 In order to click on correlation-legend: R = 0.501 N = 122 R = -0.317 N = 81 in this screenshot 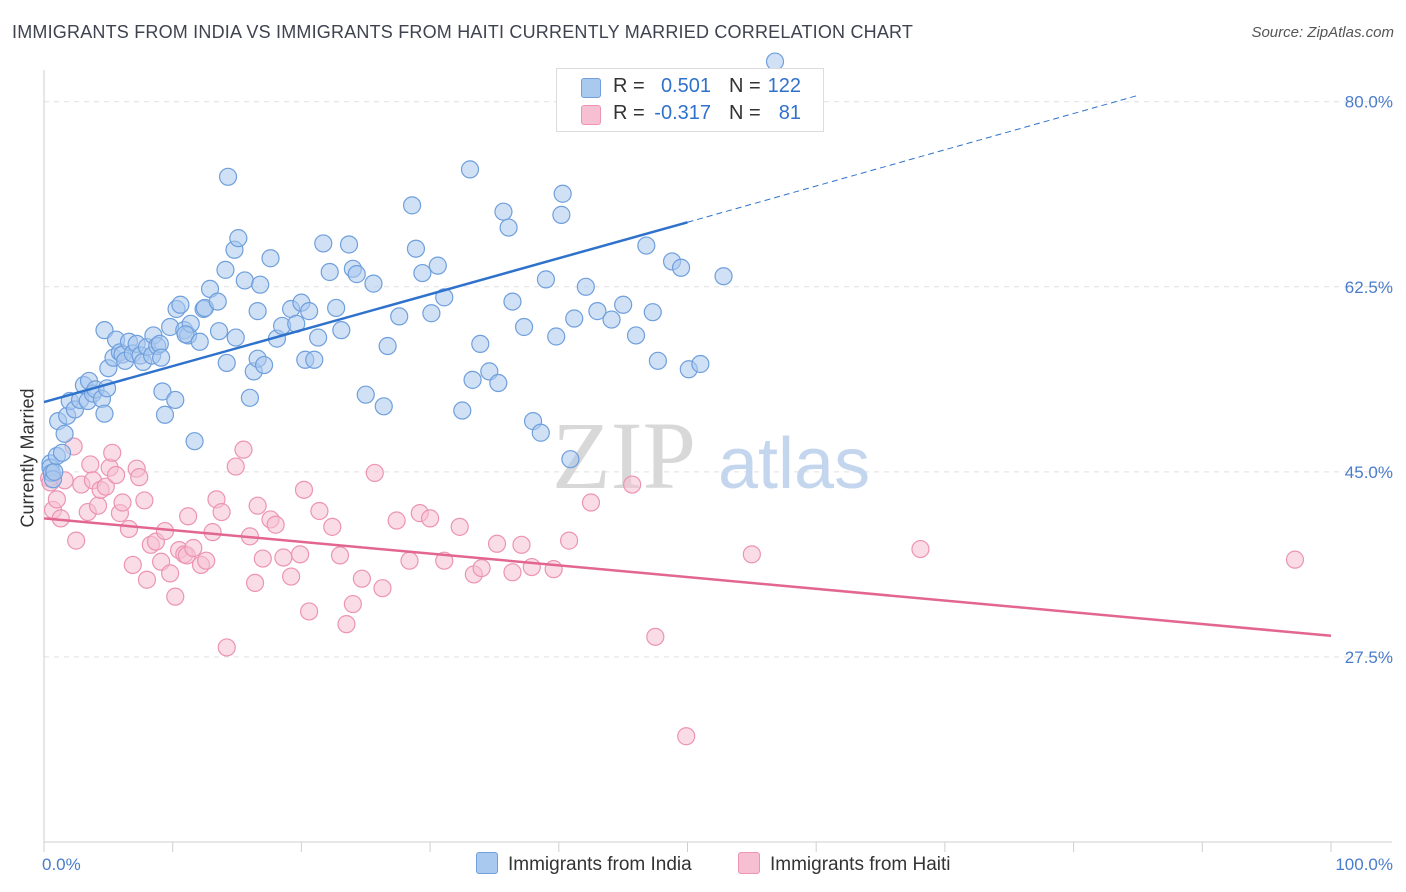, I will do `click(690, 100)`.